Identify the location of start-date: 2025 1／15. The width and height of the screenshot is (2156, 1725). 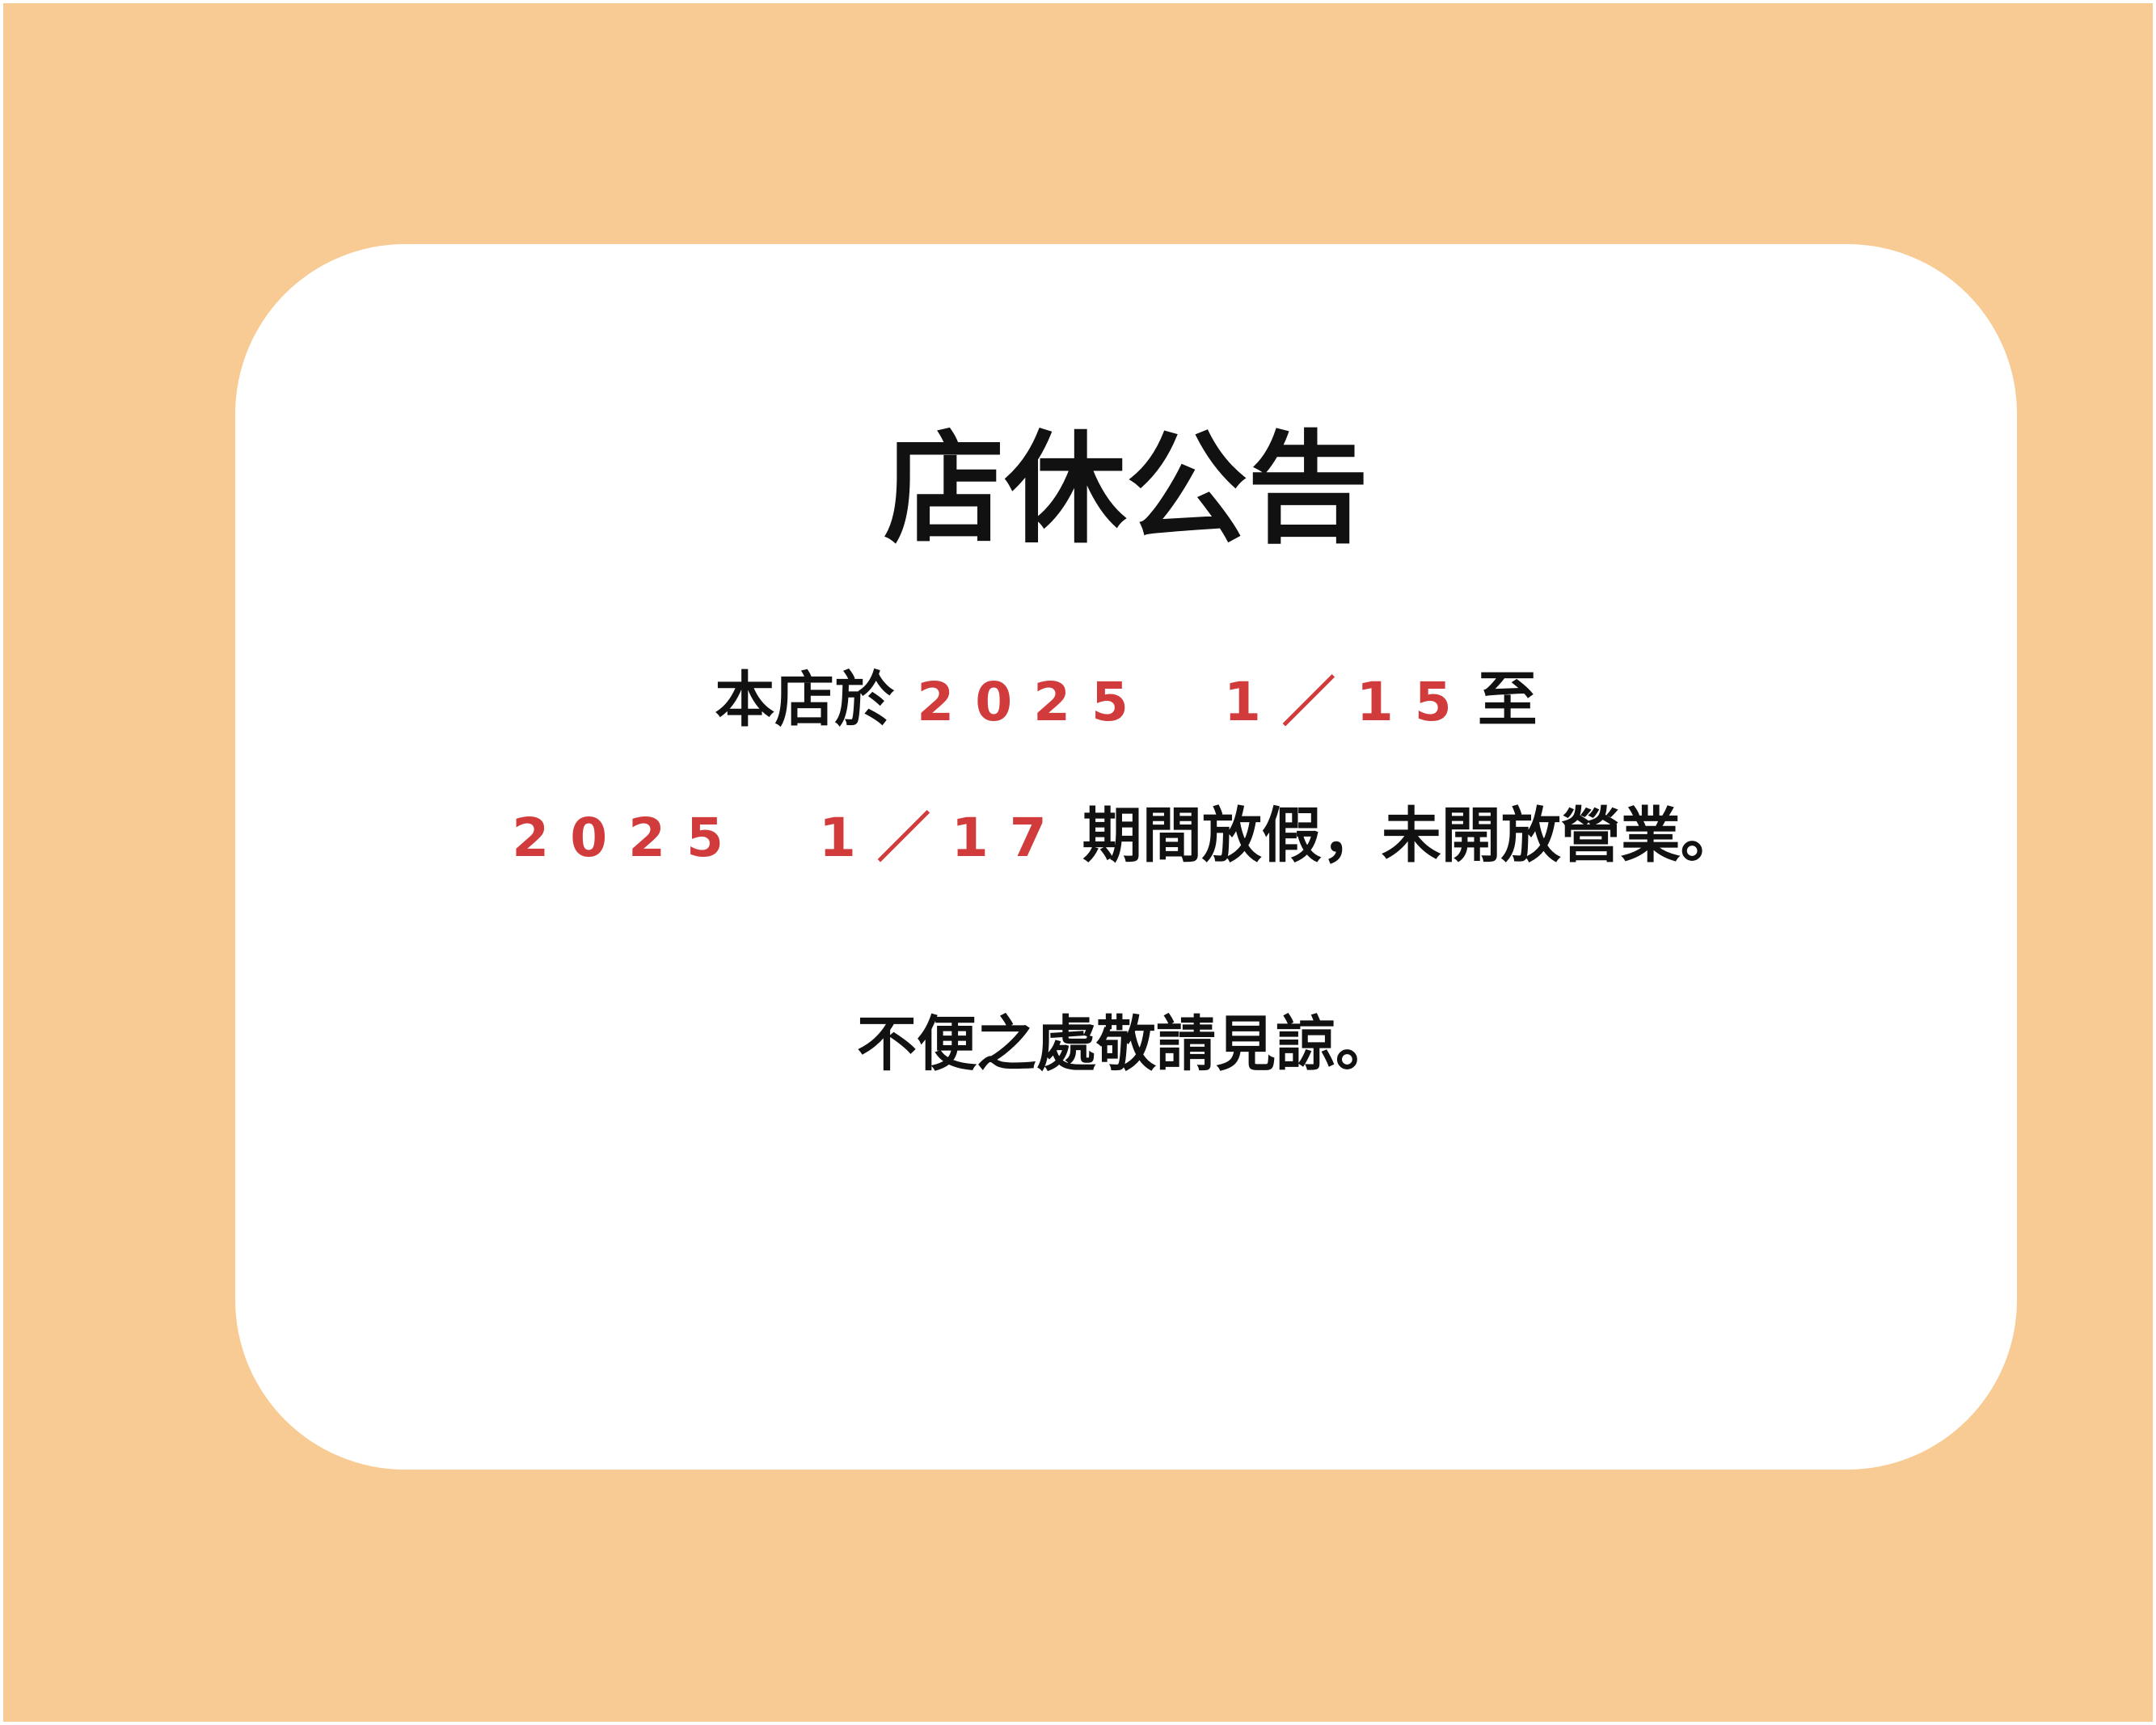
(1195, 702).